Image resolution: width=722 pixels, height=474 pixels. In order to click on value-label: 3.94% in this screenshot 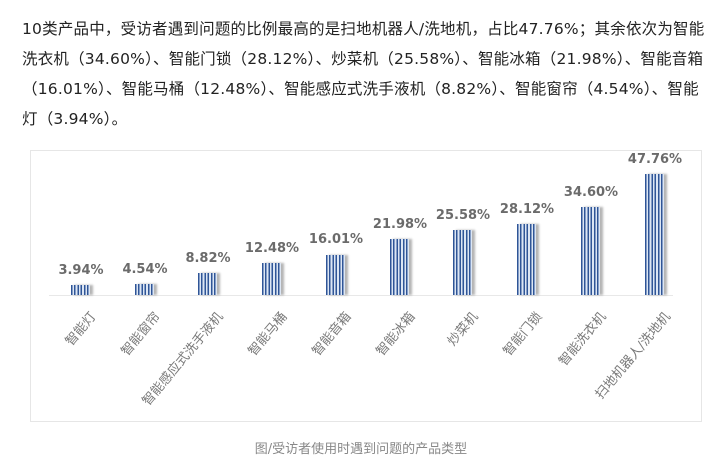, I will do `click(81, 271)`.